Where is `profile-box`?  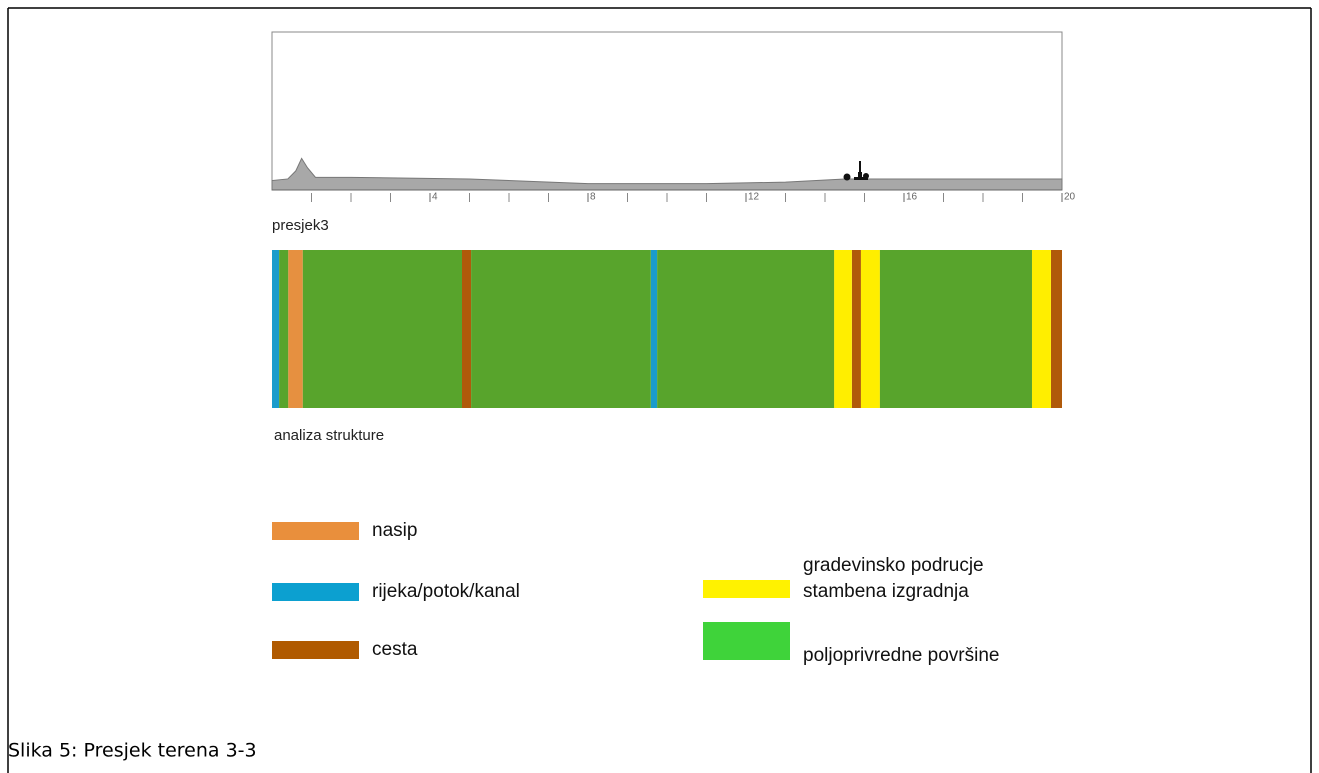
profile-box is located at coordinates (667, 111).